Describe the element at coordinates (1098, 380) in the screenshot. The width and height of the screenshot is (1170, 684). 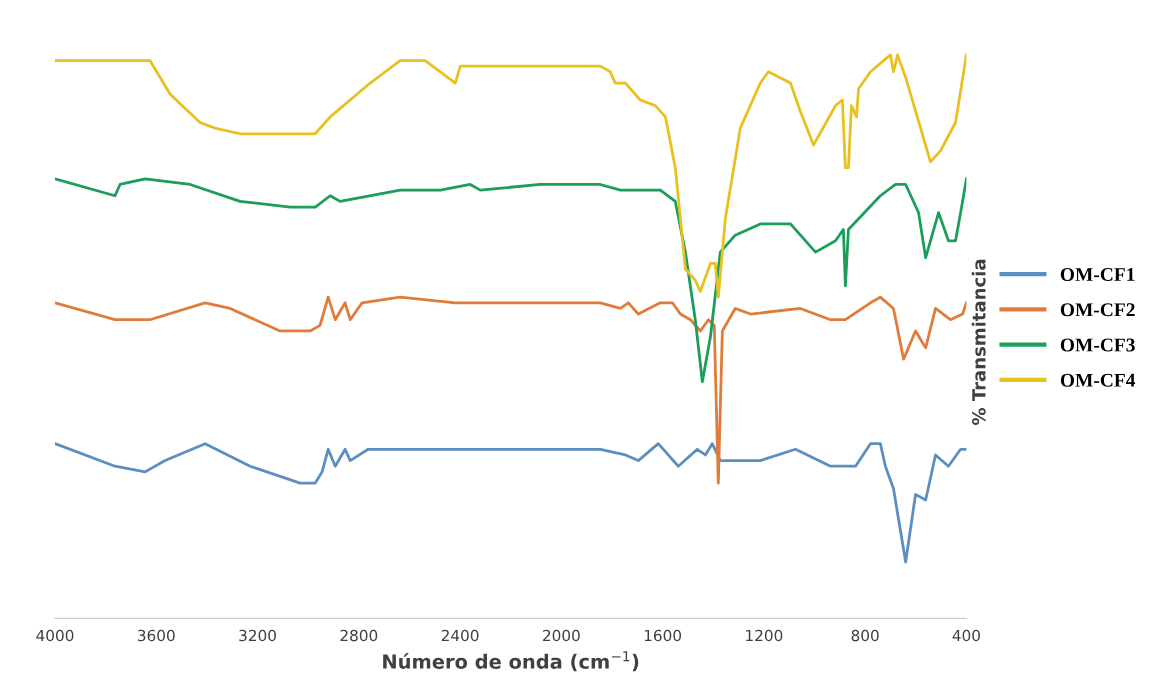
I see `legend-label: OM-CF4` at that location.